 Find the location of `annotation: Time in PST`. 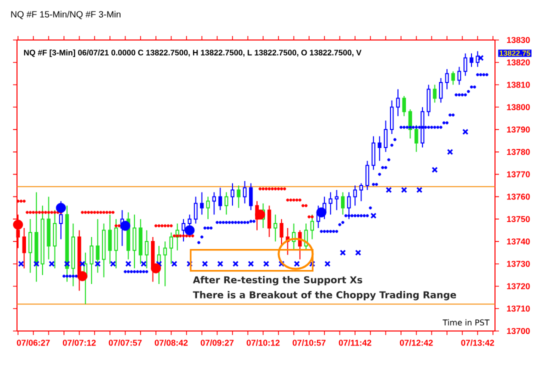

annotation: Time in PST is located at coordinates (466, 322).